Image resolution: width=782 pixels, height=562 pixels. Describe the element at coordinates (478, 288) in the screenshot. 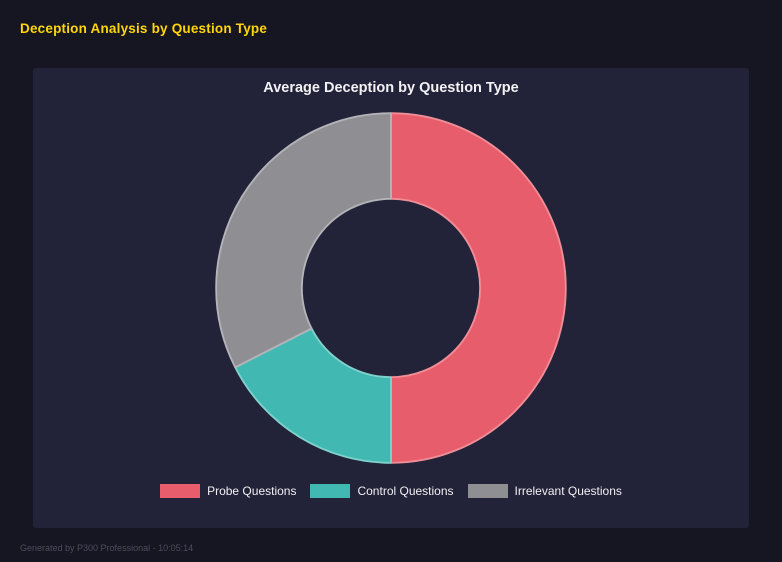

I see `donut-slice-probe-questions` at that location.